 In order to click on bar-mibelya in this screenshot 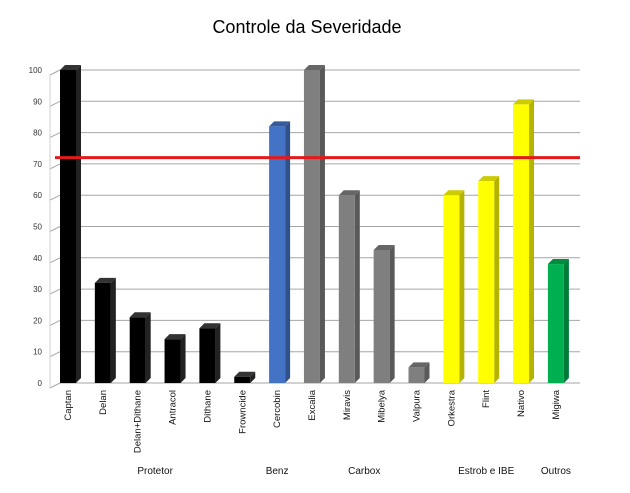, I will do `click(384, 313)`.